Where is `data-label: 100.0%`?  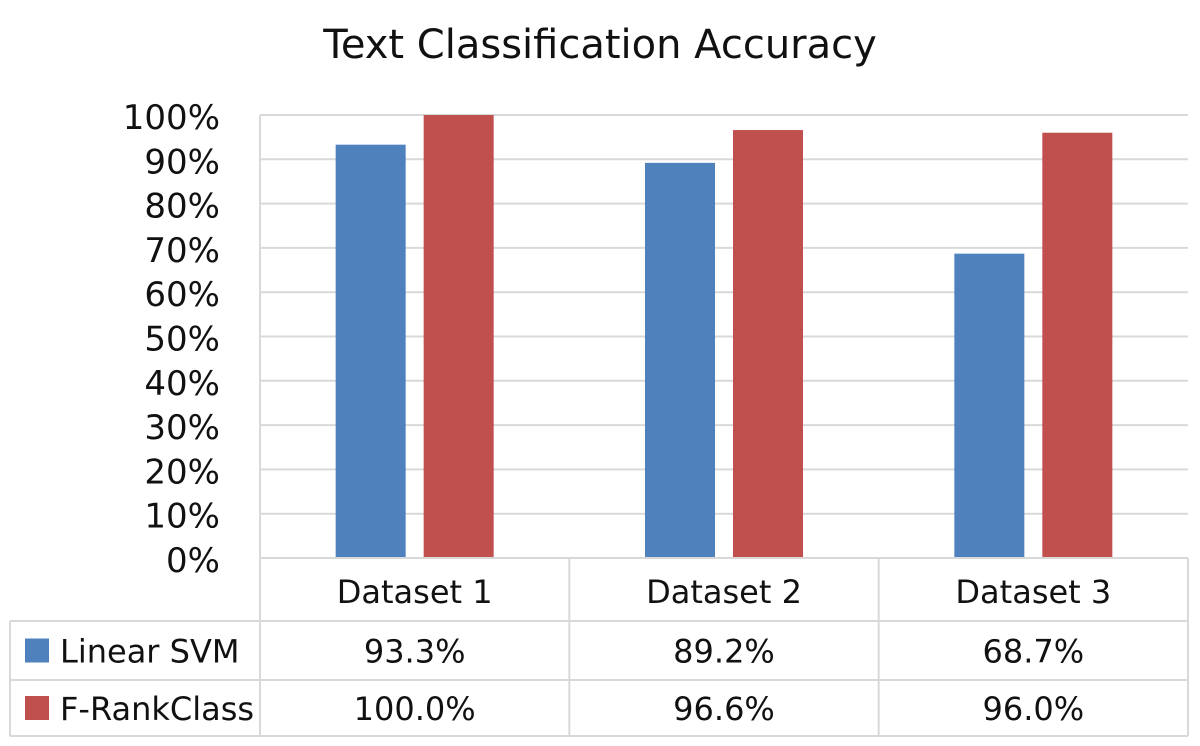
data-label: 100.0% is located at coordinates (415, 709).